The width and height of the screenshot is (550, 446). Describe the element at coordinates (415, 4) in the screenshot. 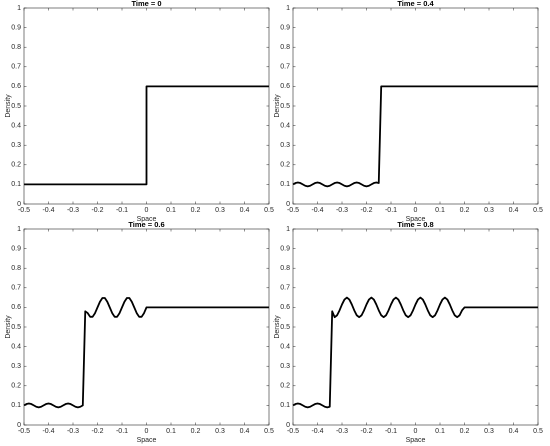

I see `chart-title: Time = 0.4` at that location.